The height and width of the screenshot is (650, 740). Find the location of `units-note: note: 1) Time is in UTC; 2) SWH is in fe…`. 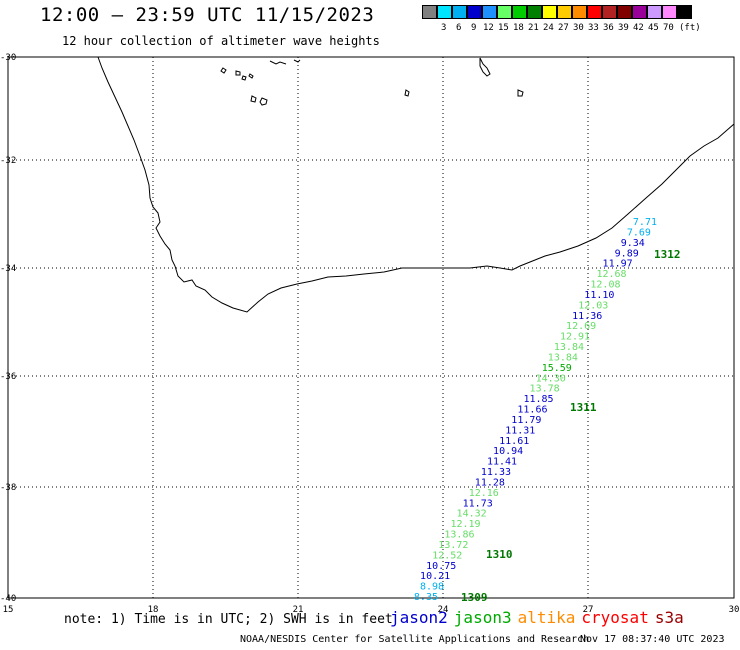

units-note: note: 1) Time is in UTC; 2) SWH is in fe… is located at coordinates (228, 619).